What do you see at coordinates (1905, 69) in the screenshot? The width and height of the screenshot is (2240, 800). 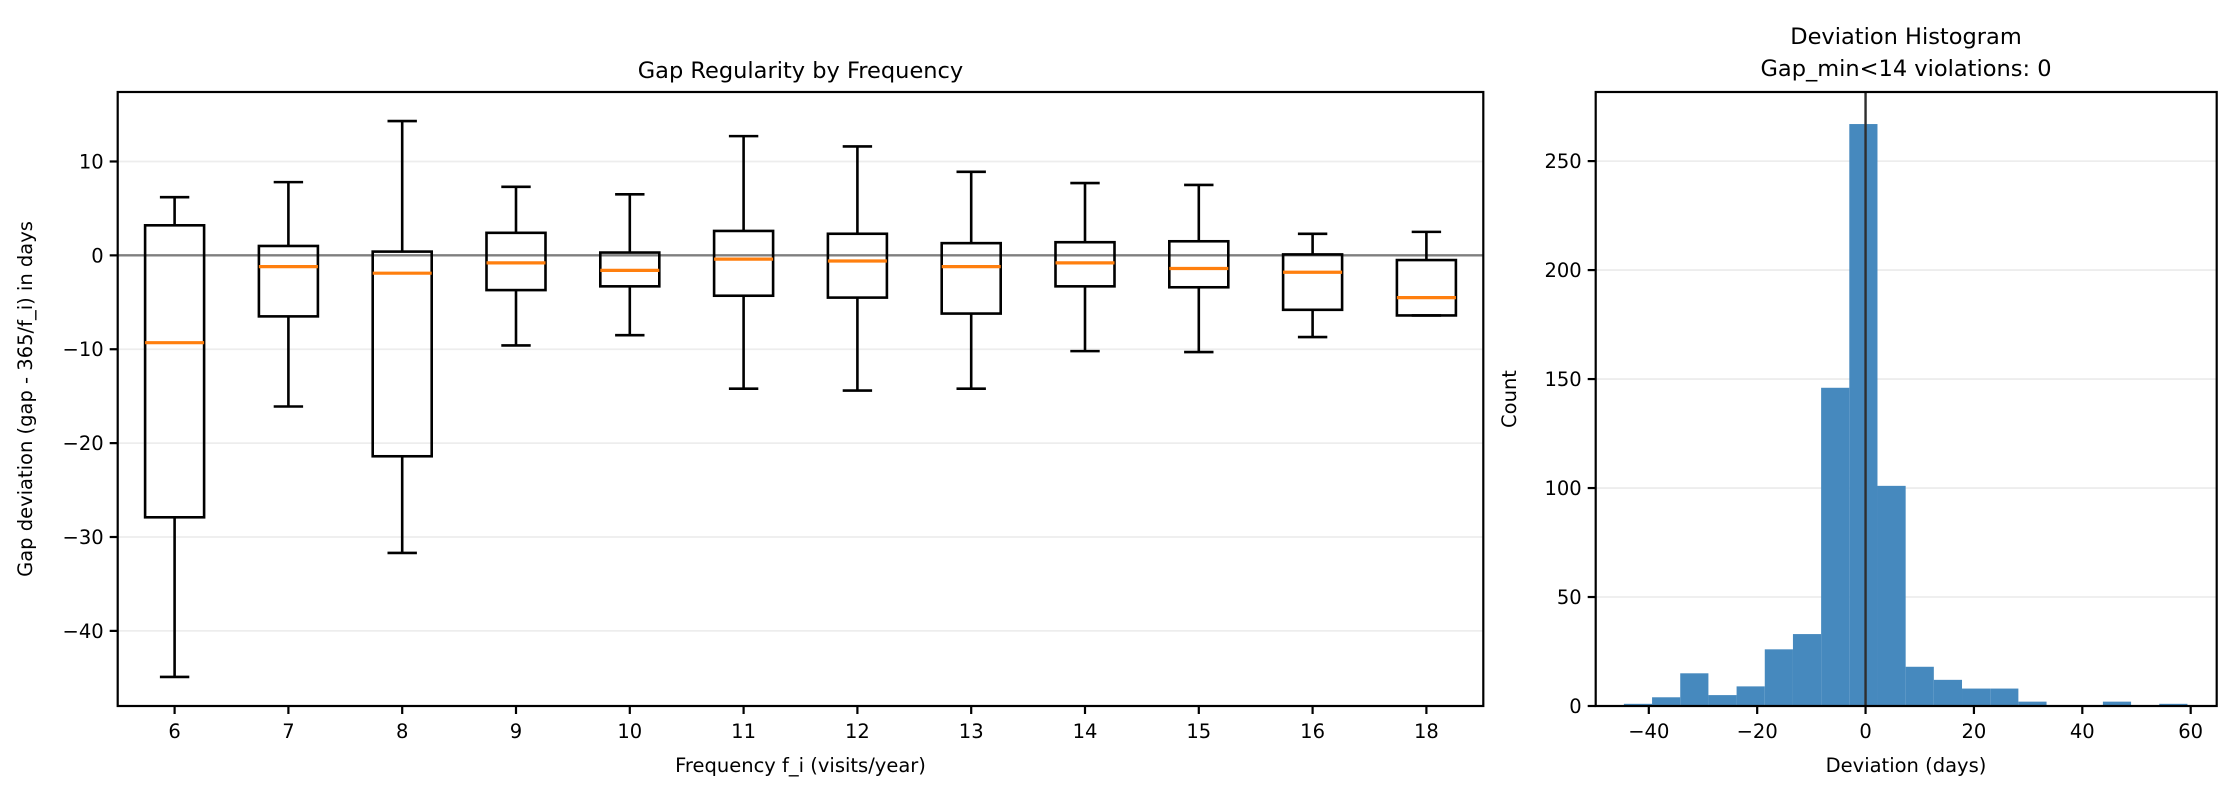 I see `histogram-title-line2: Gap_min<14 violations: 0` at bounding box center [1905, 69].